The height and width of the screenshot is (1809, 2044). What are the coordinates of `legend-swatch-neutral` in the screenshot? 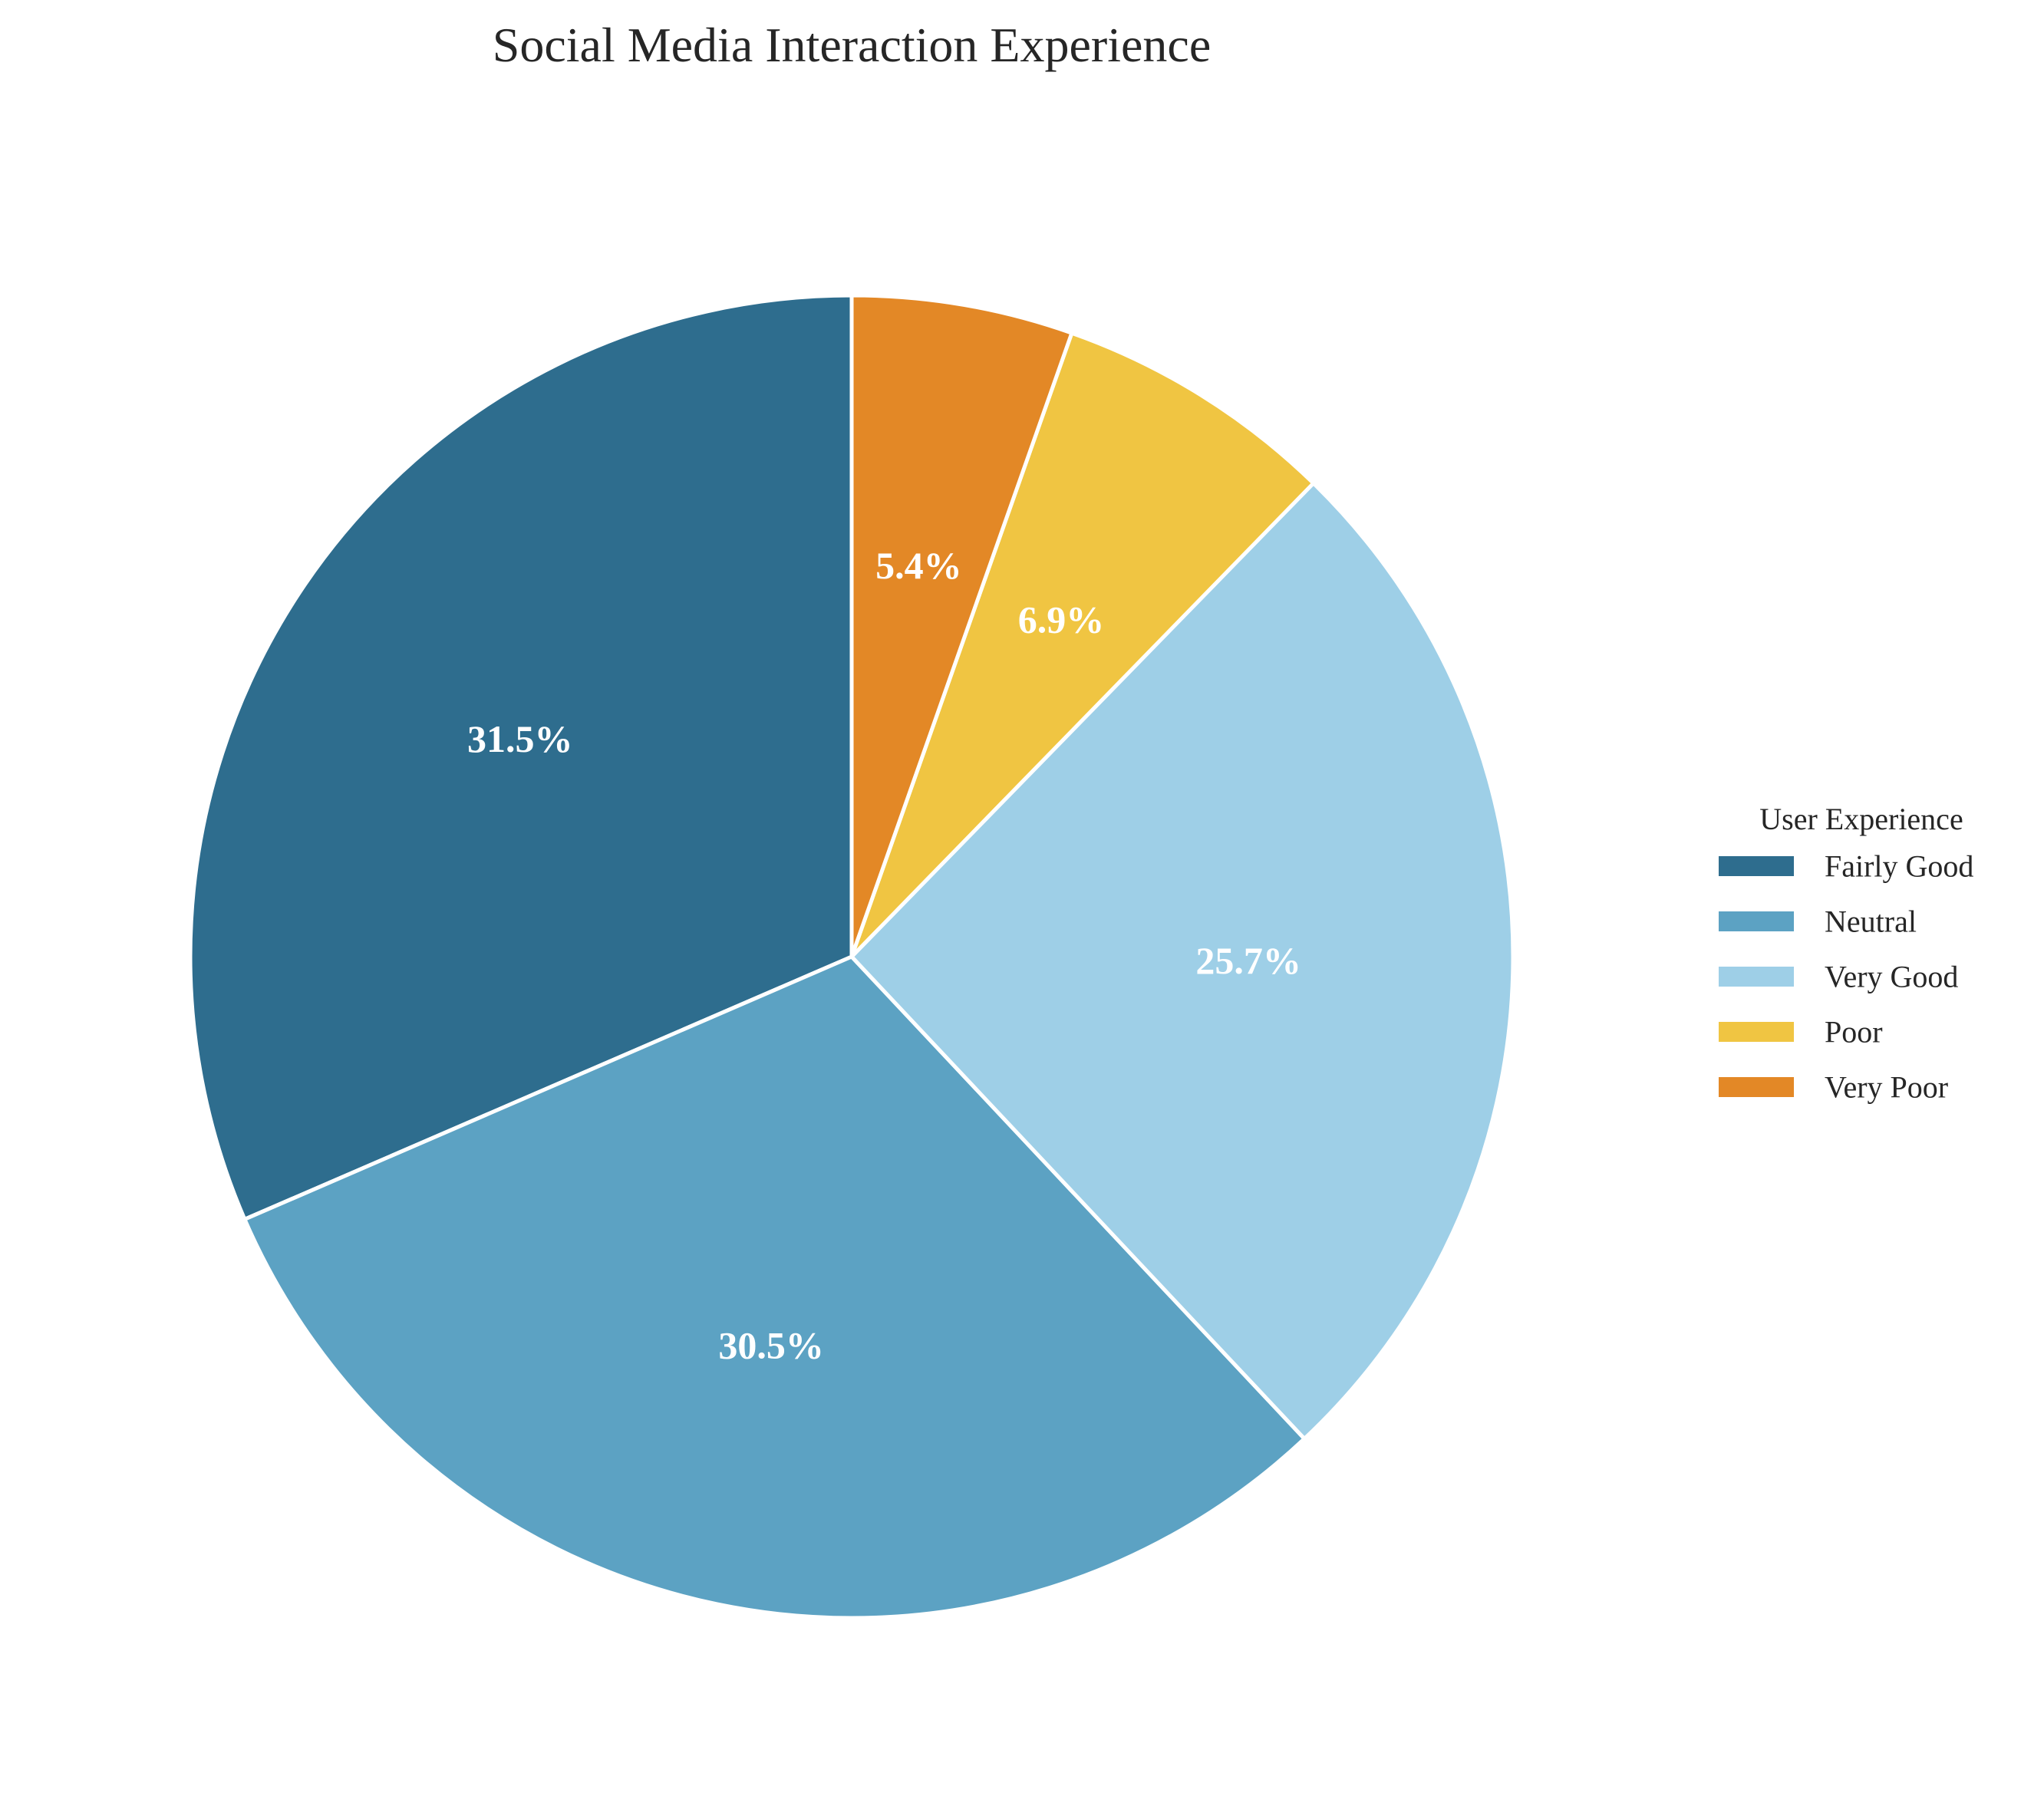 It's located at (1757, 921).